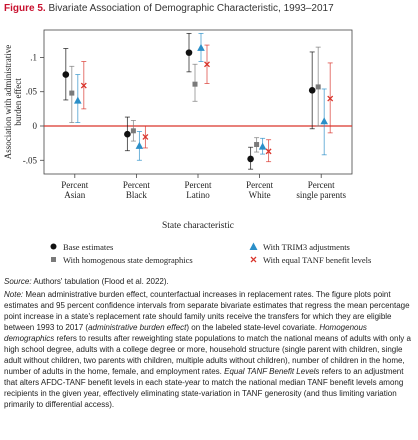  Describe the element at coordinates (25, 8) in the screenshot. I see `figure-label: Figure 5.` at that location.